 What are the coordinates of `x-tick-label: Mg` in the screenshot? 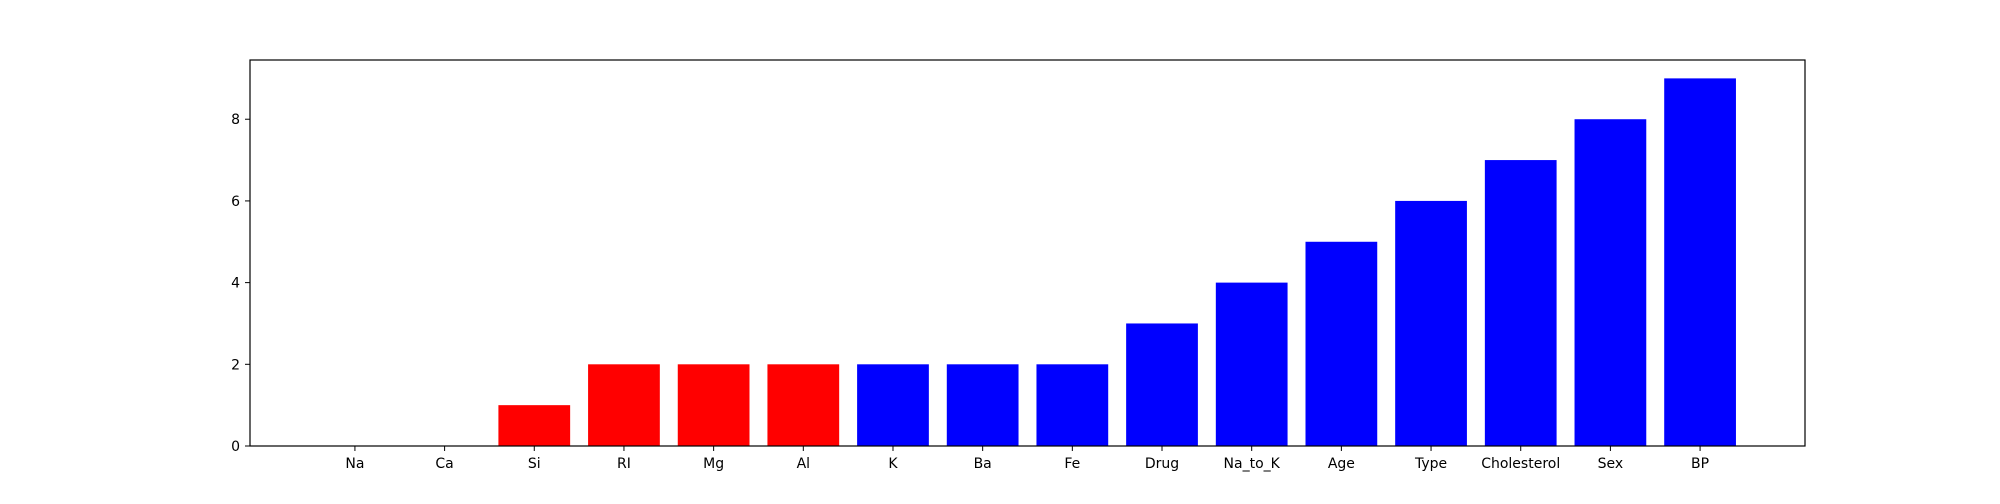 It's located at (713, 464).